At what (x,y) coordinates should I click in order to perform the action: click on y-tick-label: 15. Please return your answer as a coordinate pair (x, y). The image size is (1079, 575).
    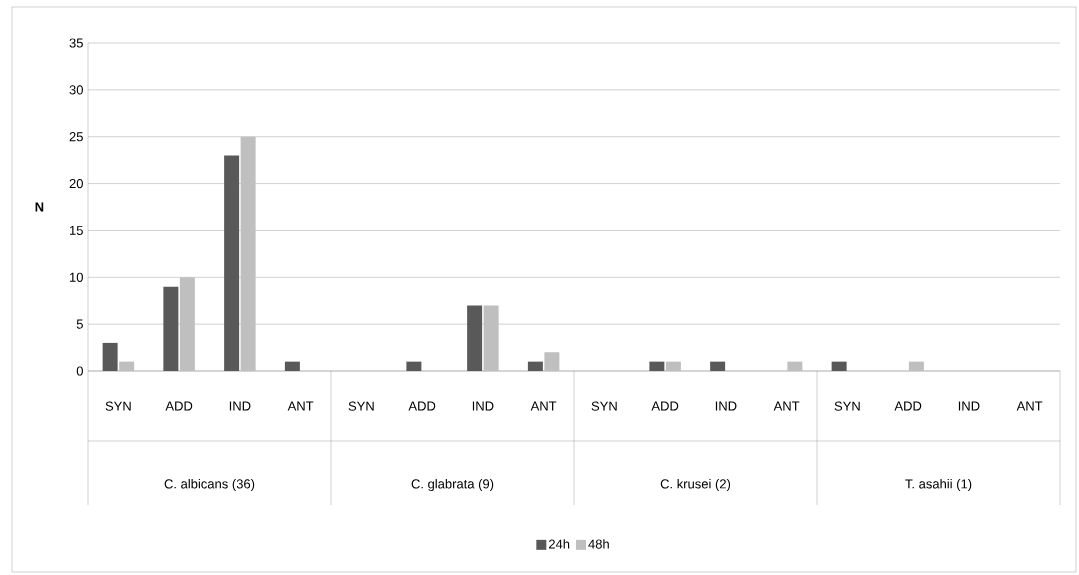
    Looking at the image, I should click on (76, 230).